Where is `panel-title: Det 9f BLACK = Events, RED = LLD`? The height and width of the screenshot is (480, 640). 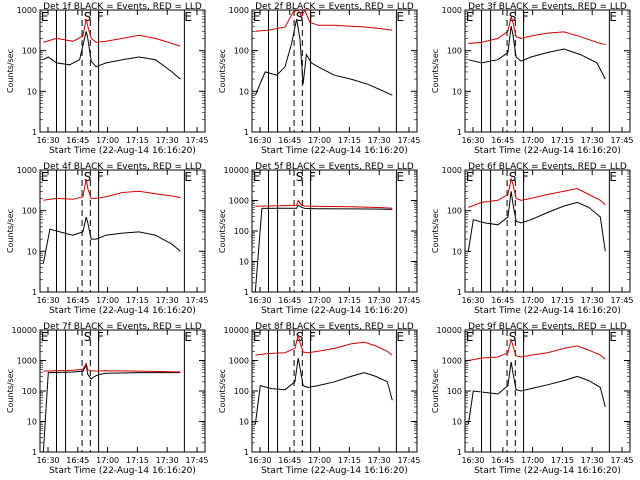 panel-title: Det 9f BLACK = Events, RED = LLD is located at coordinates (547, 327).